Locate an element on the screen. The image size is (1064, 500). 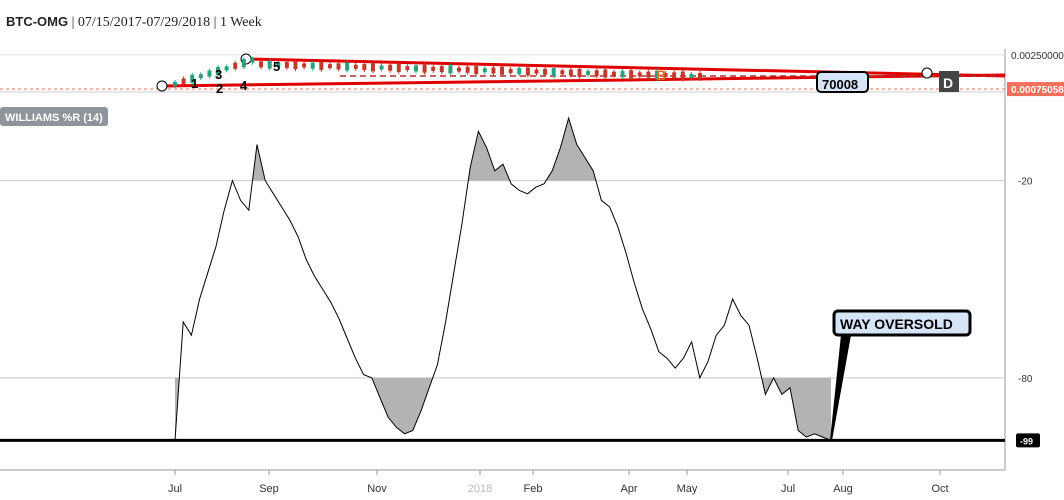
chart-title: BTC-OMG | 07/15/2017-07/29/2018 | 1 Week is located at coordinates (134, 22).